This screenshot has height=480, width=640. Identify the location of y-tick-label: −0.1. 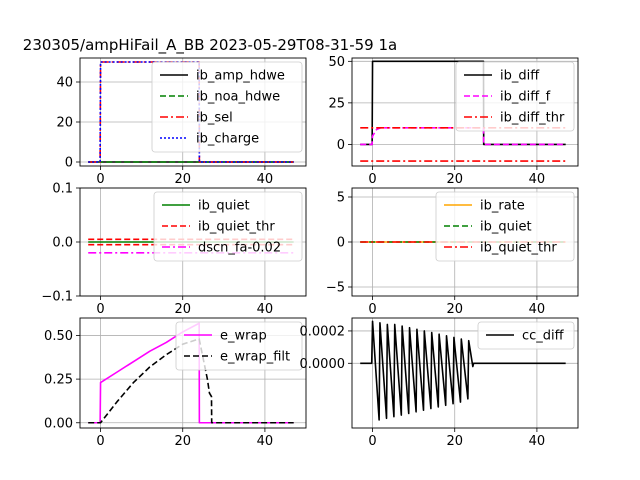
(57, 297).